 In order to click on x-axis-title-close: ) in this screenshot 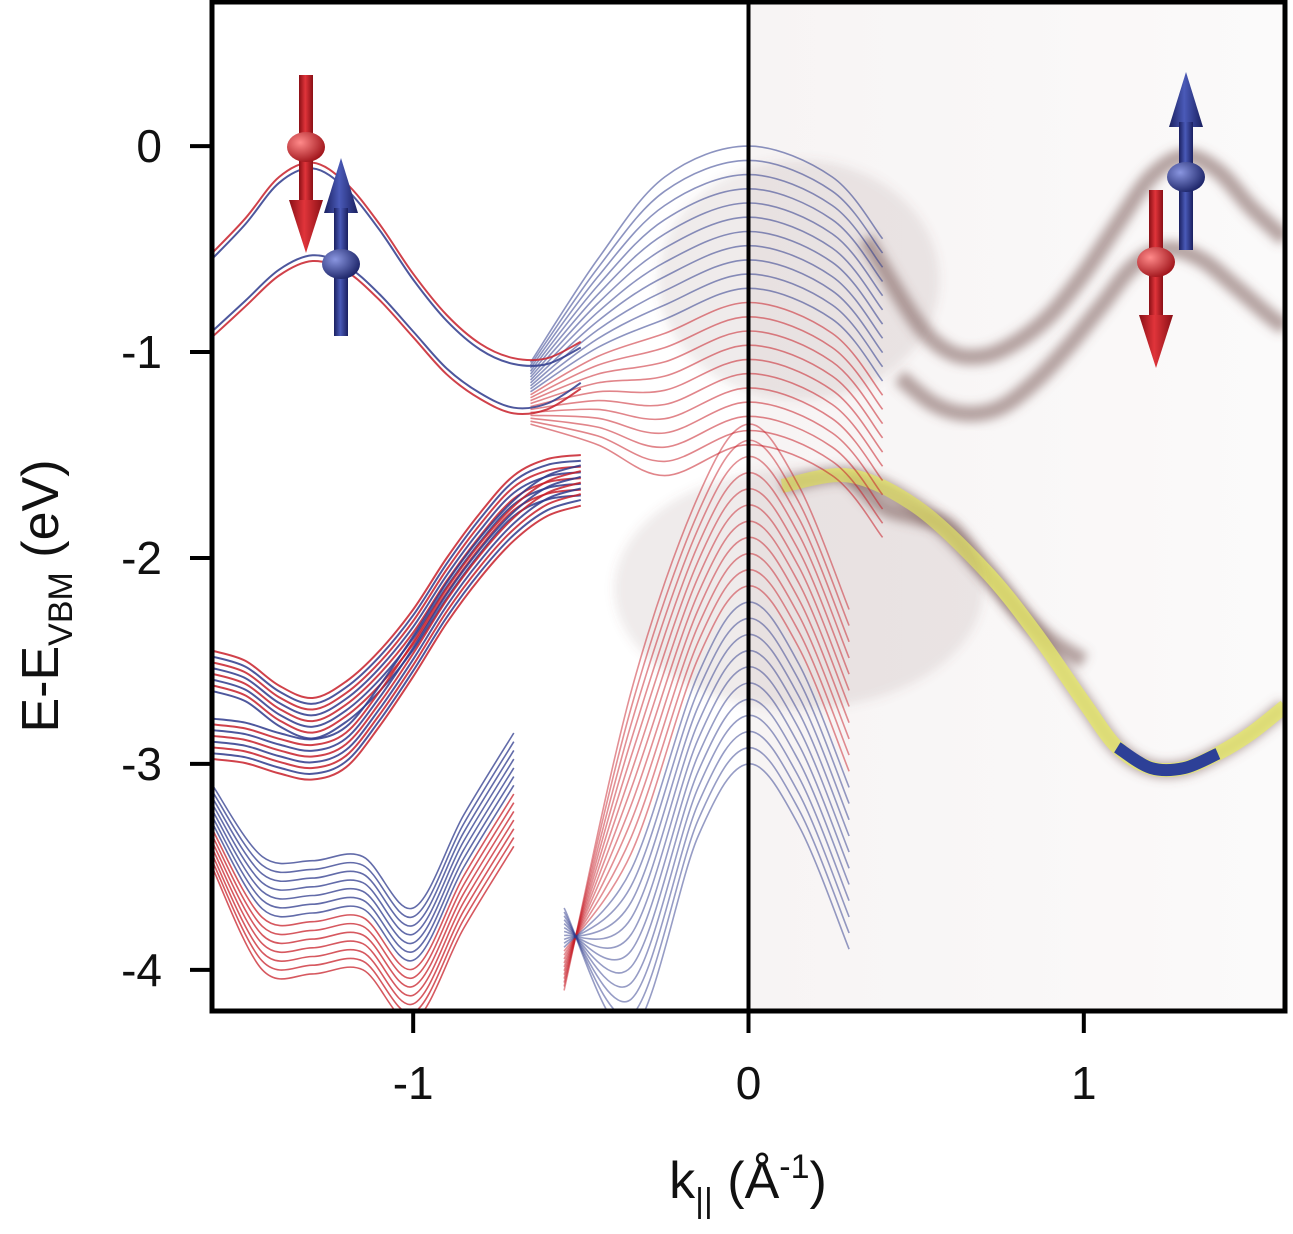, I will do `click(818, 1181)`.